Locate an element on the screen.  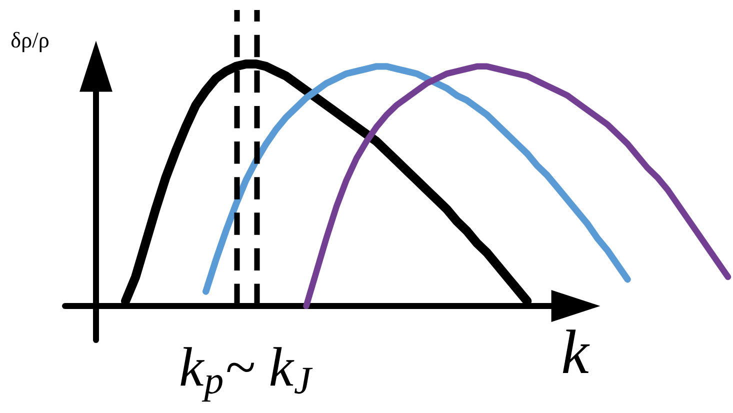
text: k$_{p}$~ k$_{J}$ is located at coordinates (246, 374).